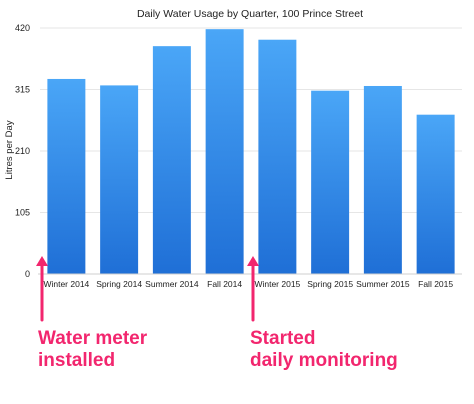 The height and width of the screenshot is (404, 474). What do you see at coordinates (330, 284) in the screenshot?
I see `x-tick-label: Spring 2015` at bounding box center [330, 284].